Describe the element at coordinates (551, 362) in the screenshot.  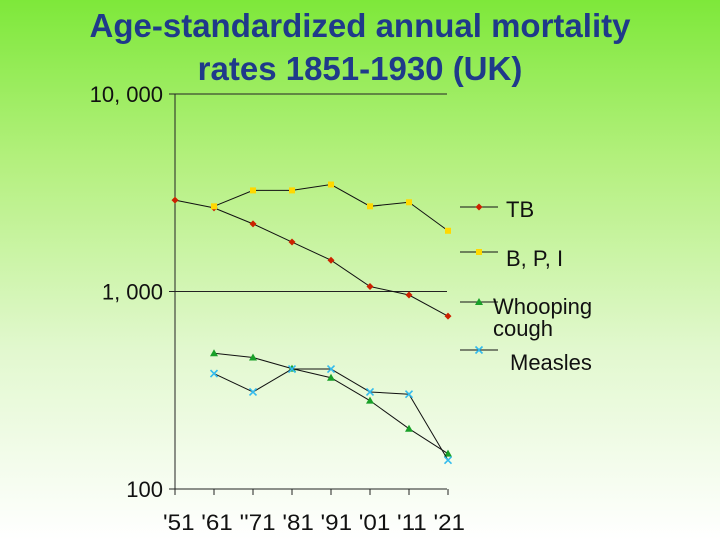
I see `legend-label-3-0: Measles` at that location.